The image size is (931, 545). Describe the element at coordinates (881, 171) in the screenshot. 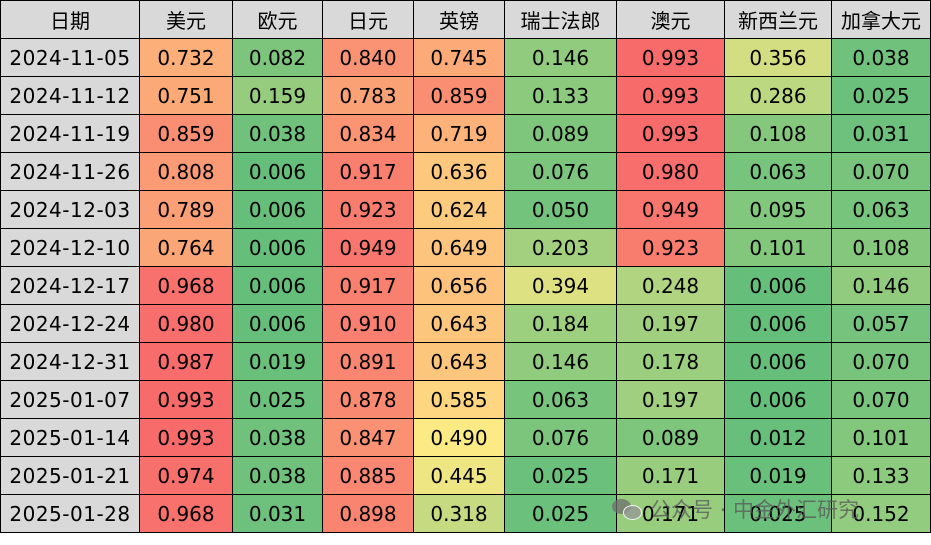

I see `value-cell-cad: 0.070` at that location.